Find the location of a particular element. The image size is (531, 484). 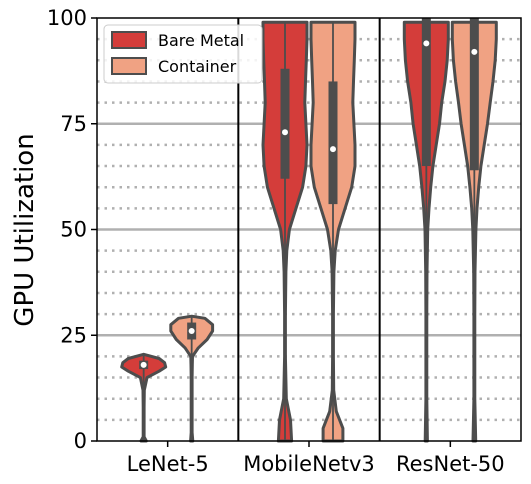

x-tick-label: MobileNetv3 is located at coordinates (309, 464).